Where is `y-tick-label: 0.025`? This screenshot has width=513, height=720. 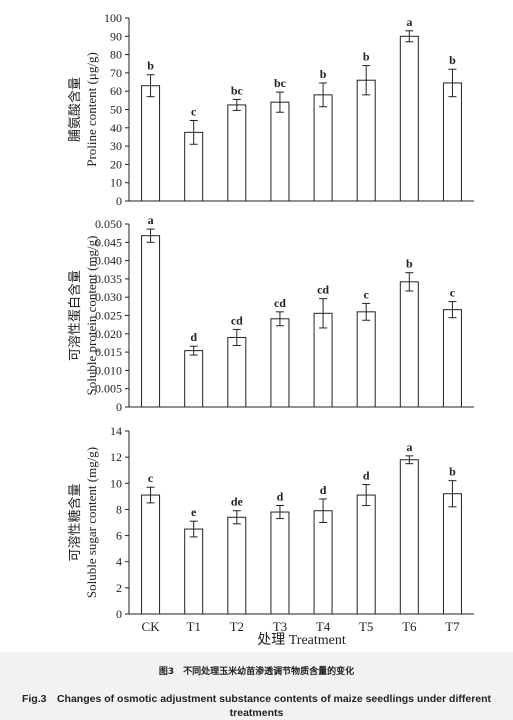
y-tick-label: 0.025 is located at coordinates (108, 316).